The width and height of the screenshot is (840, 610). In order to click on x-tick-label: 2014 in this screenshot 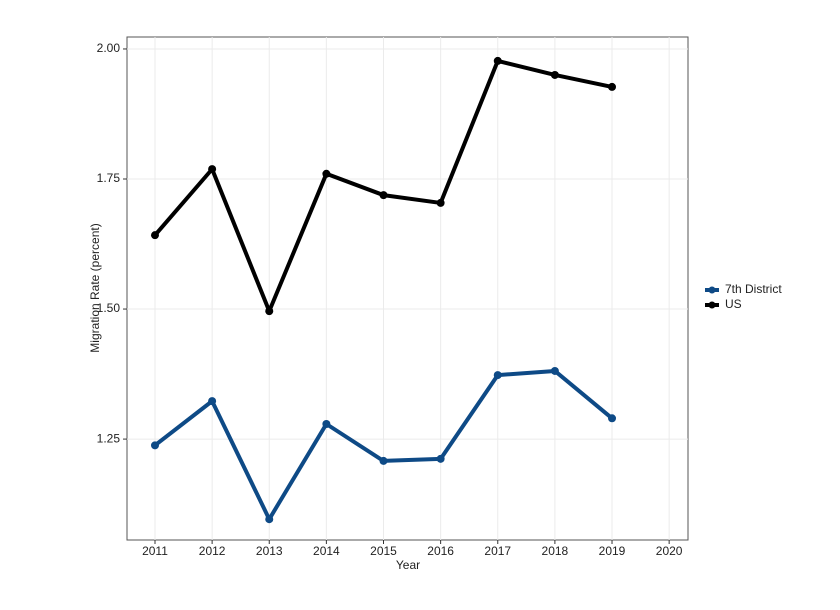, I will do `click(326, 551)`.